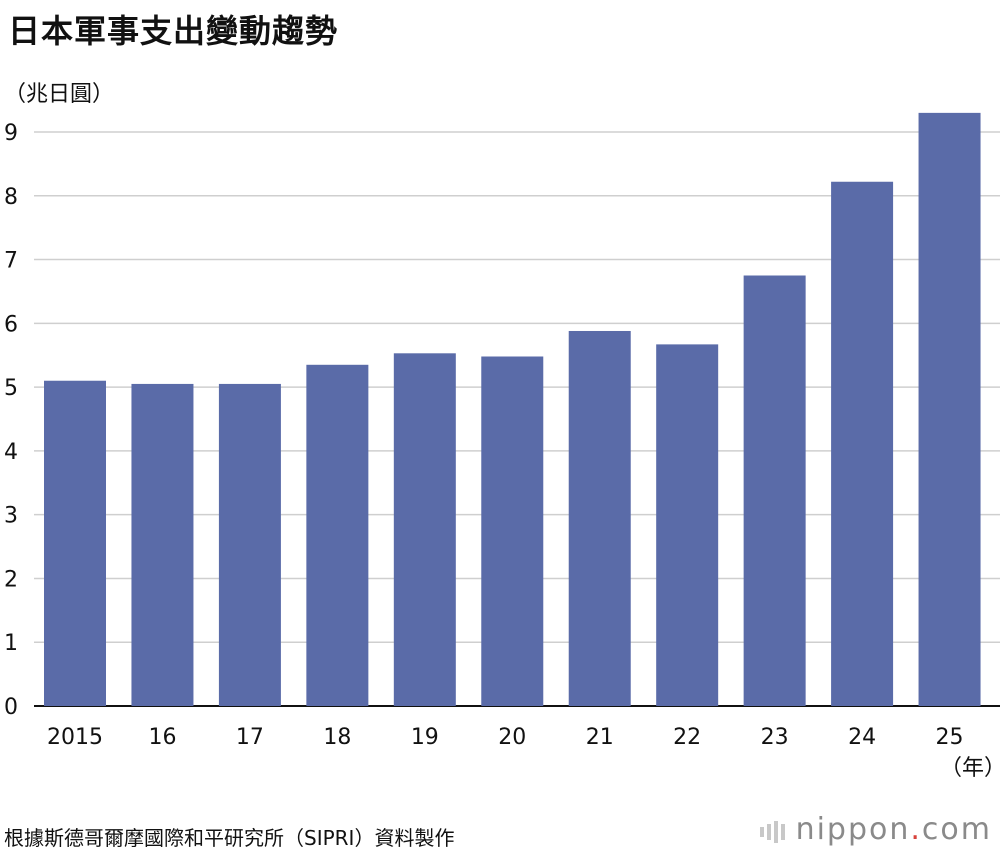  What do you see at coordinates (600, 737) in the screenshot?
I see `x-tick-label: 21` at bounding box center [600, 737].